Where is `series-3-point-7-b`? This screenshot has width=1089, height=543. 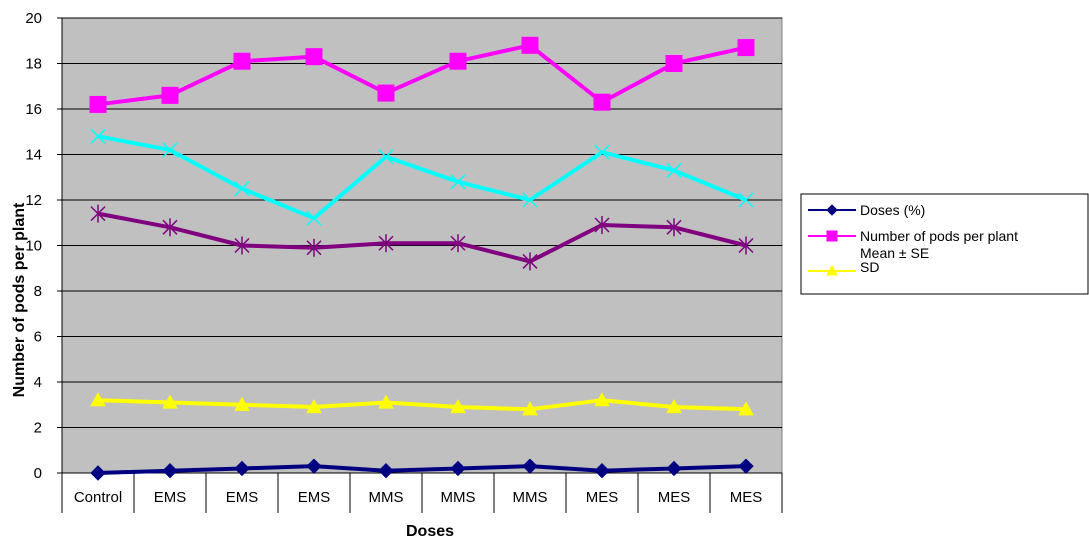
series-3-point-7-b is located at coordinates (602, 152).